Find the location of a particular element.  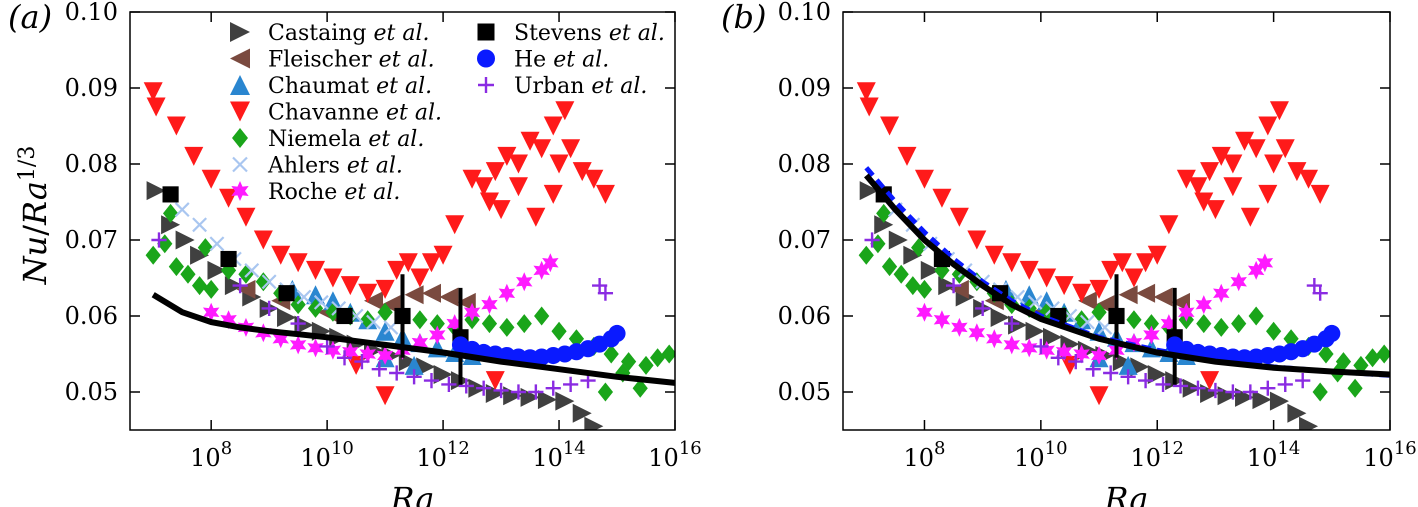

x-tick-label: 1012 is located at coordinates (442, 455).